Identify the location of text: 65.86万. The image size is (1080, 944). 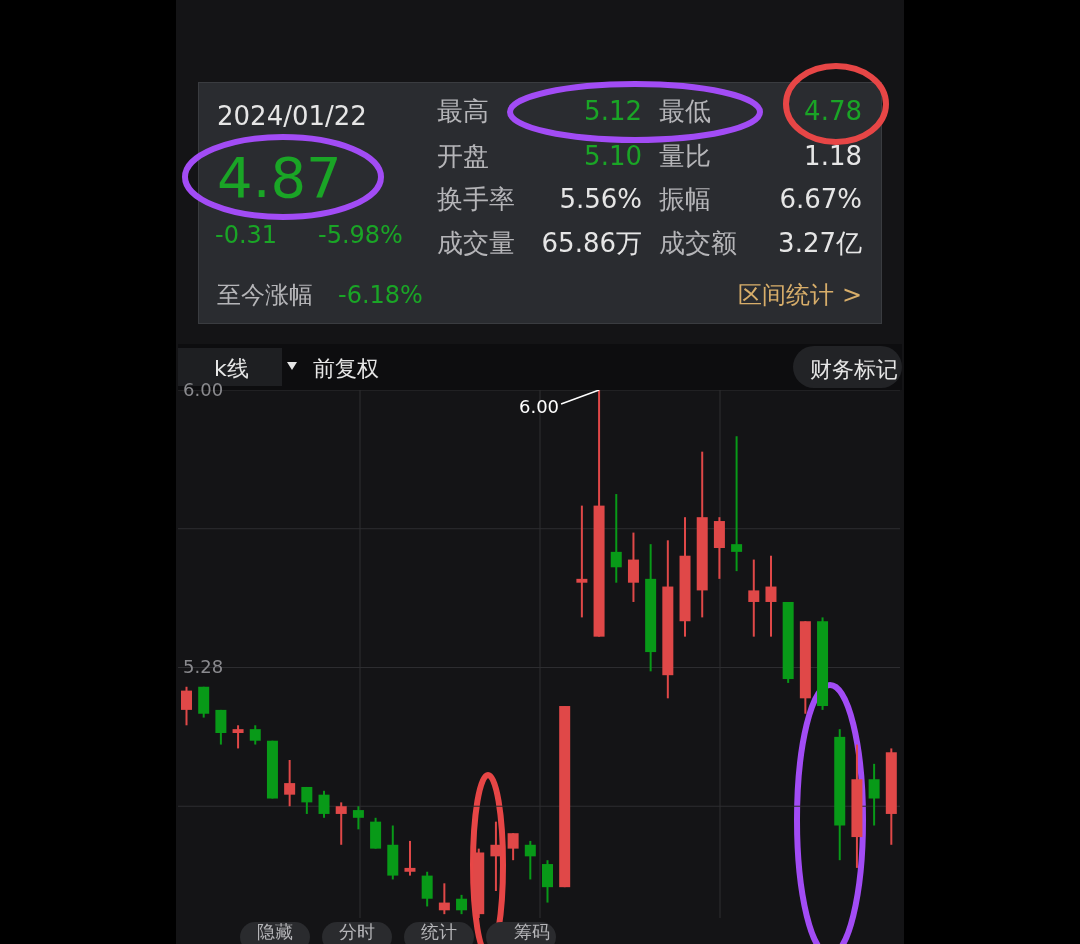
(591, 243).